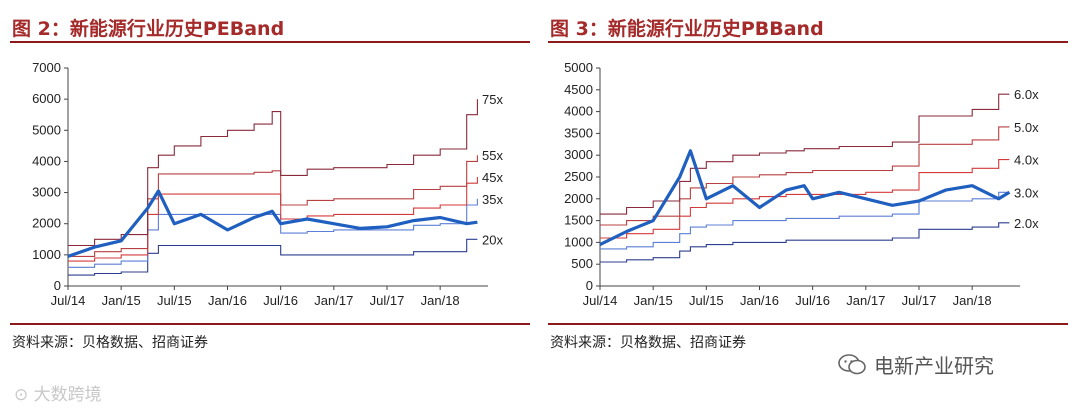 The width and height of the screenshot is (1080, 410). What do you see at coordinates (24, 395) in the screenshot?
I see `watermark-icon: ⊙` at bounding box center [24, 395].